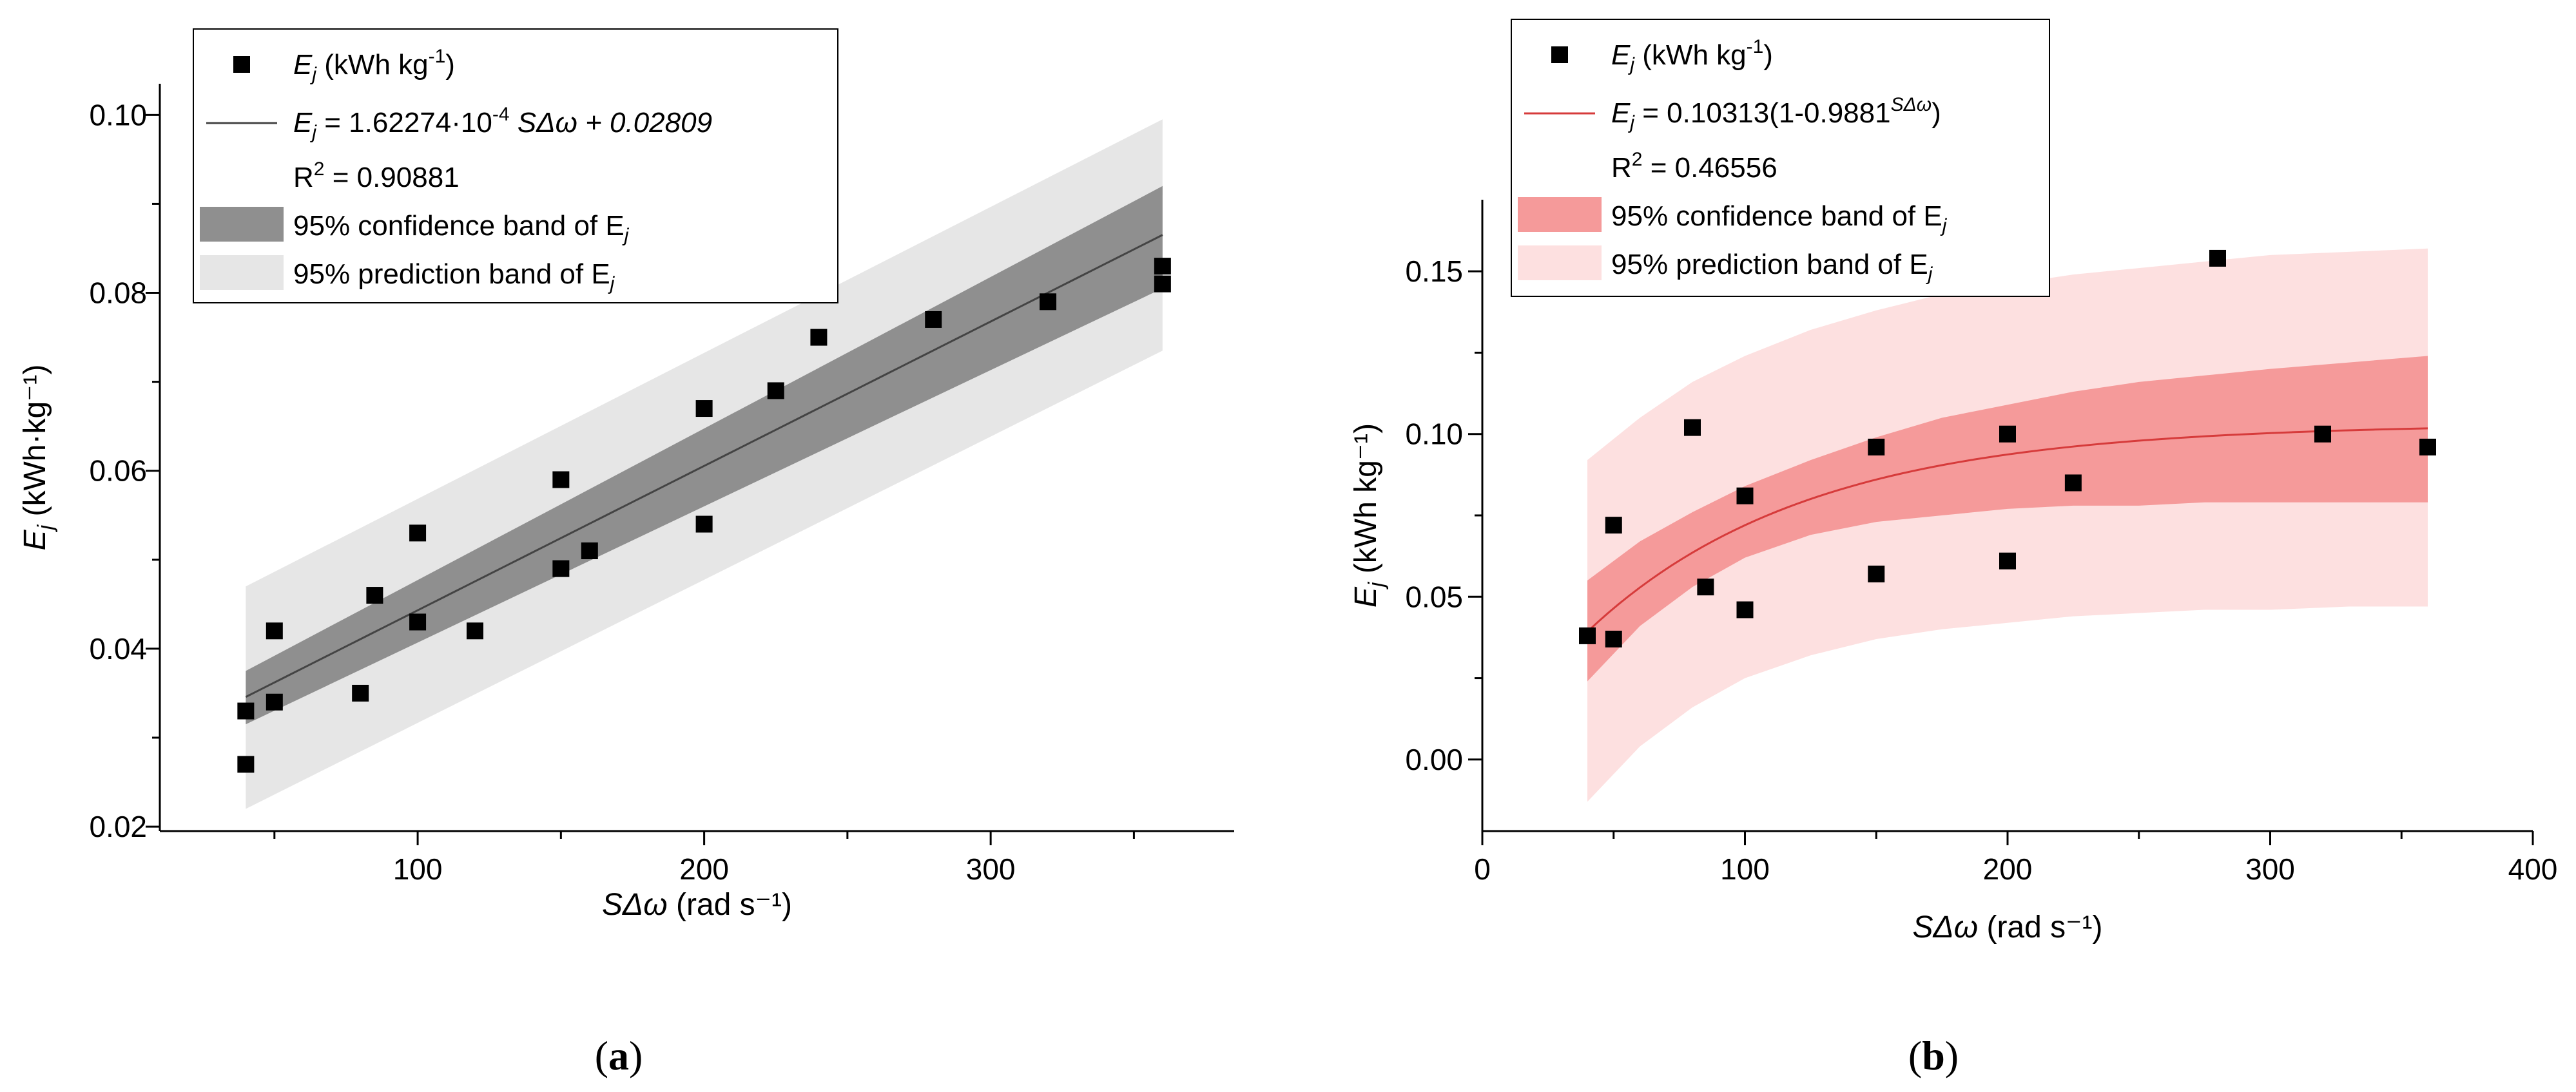 Image resolution: width=2576 pixels, height=1092 pixels. Describe the element at coordinates (2533, 869) in the screenshot. I see `panel-b-x-tick-label: 400` at that location.